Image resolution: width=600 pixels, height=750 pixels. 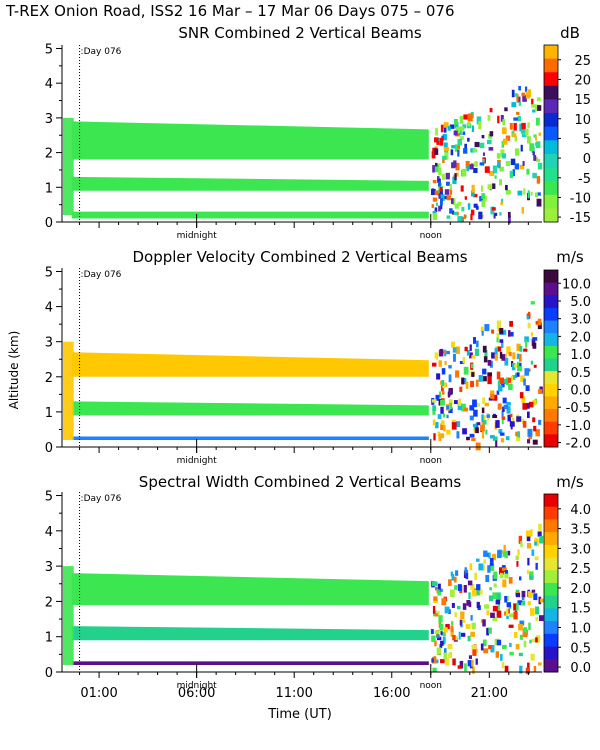 What do you see at coordinates (68, 390) in the screenshot?
I see `early-patch` at bounding box center [68, 390].